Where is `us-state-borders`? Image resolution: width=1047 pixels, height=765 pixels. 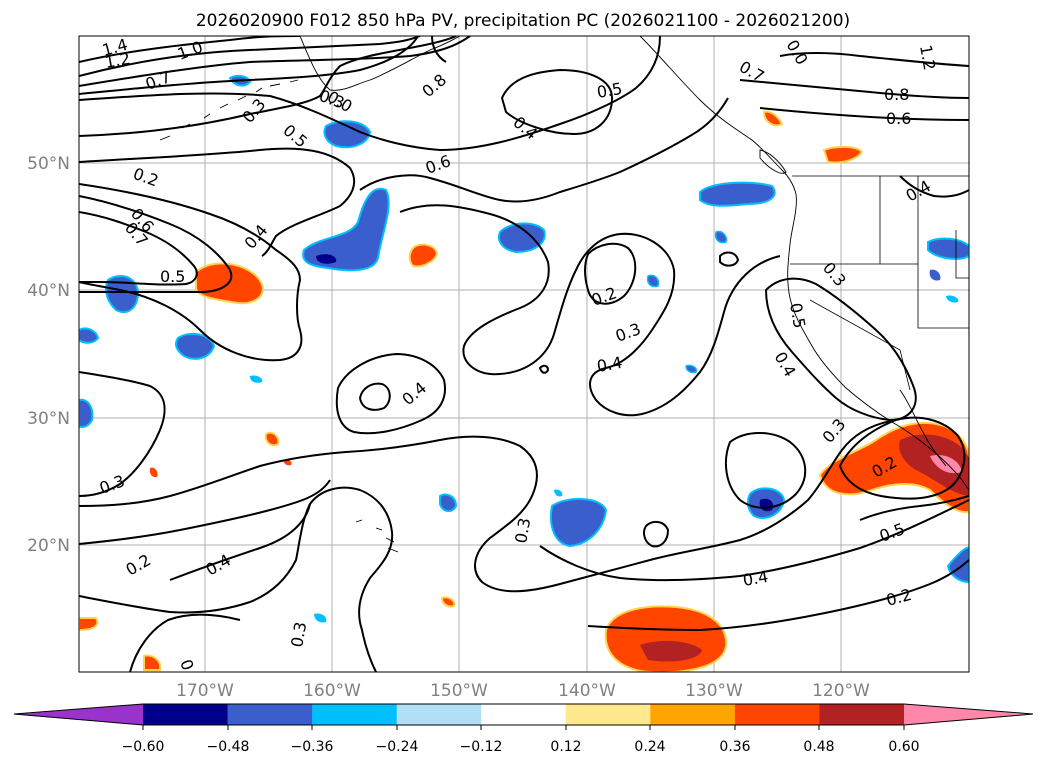 us-state-borders is located at coordinates (879, 283).